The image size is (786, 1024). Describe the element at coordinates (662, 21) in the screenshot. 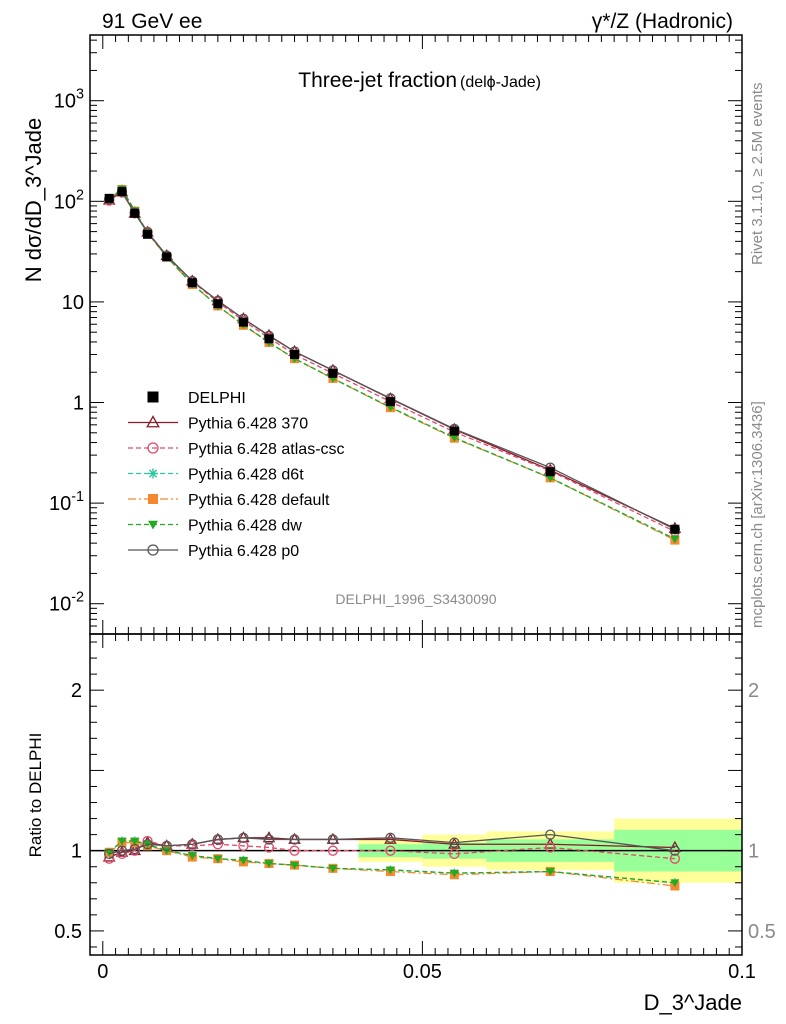

I see `header-process-label: γ*/Z (Hadronic)` at that location.